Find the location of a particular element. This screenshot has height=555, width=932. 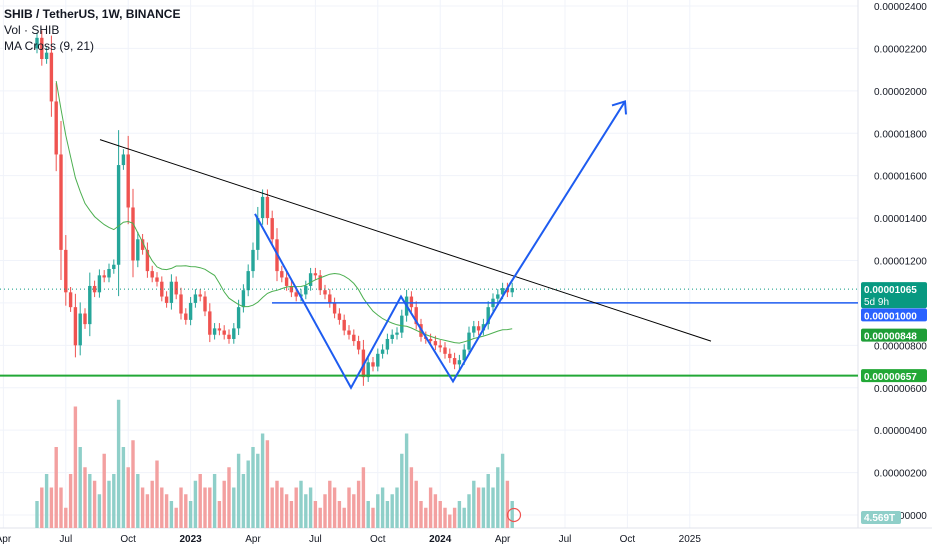

volume-badge is located at coordinates (881, 517).